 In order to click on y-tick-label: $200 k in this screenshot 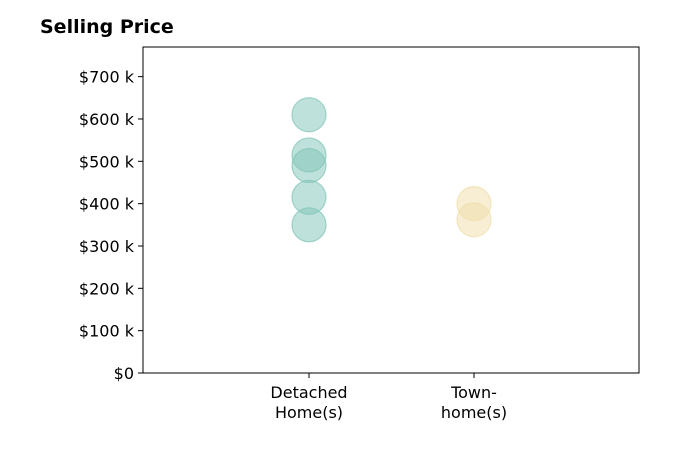, I will do `click(107, 288)`.